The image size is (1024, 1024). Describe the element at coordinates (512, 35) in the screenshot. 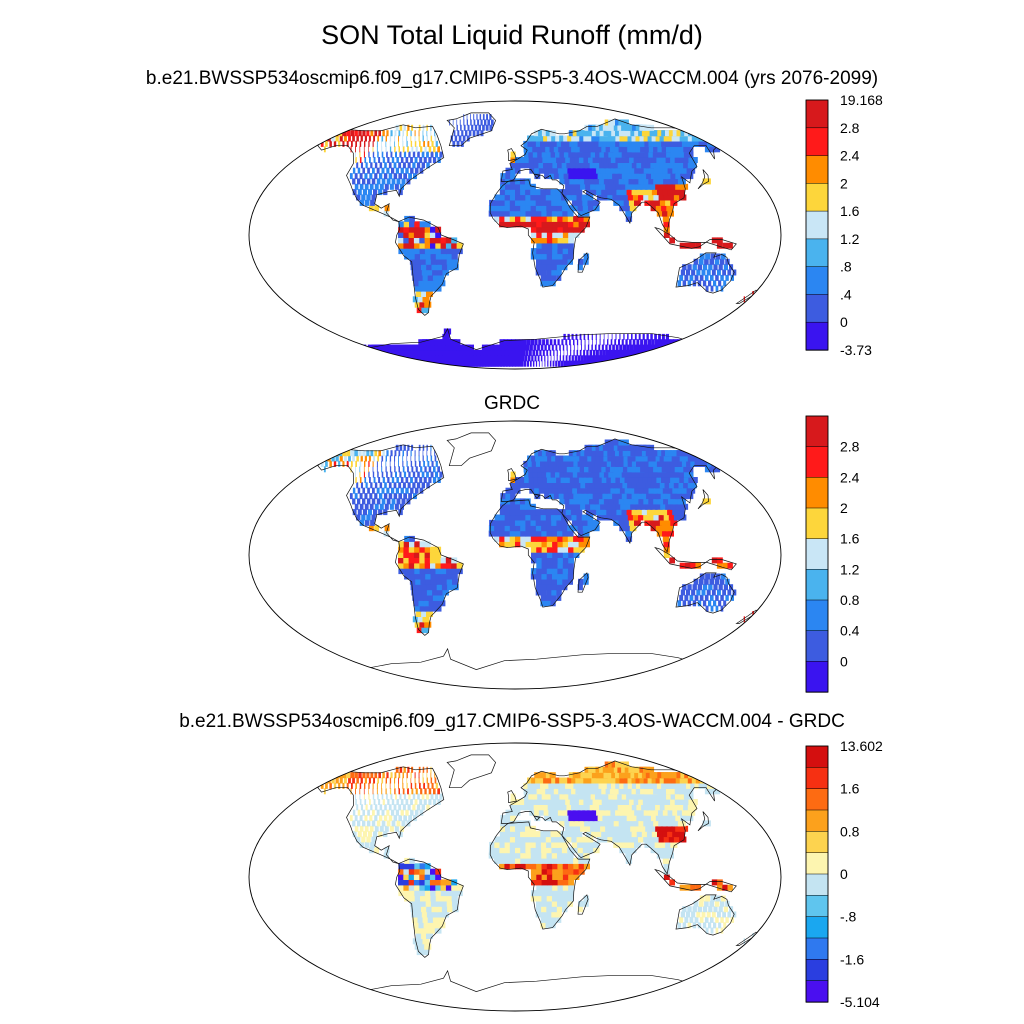

I see `figure-title: SON Total Liquid Runoff (mm/d)` at that location.